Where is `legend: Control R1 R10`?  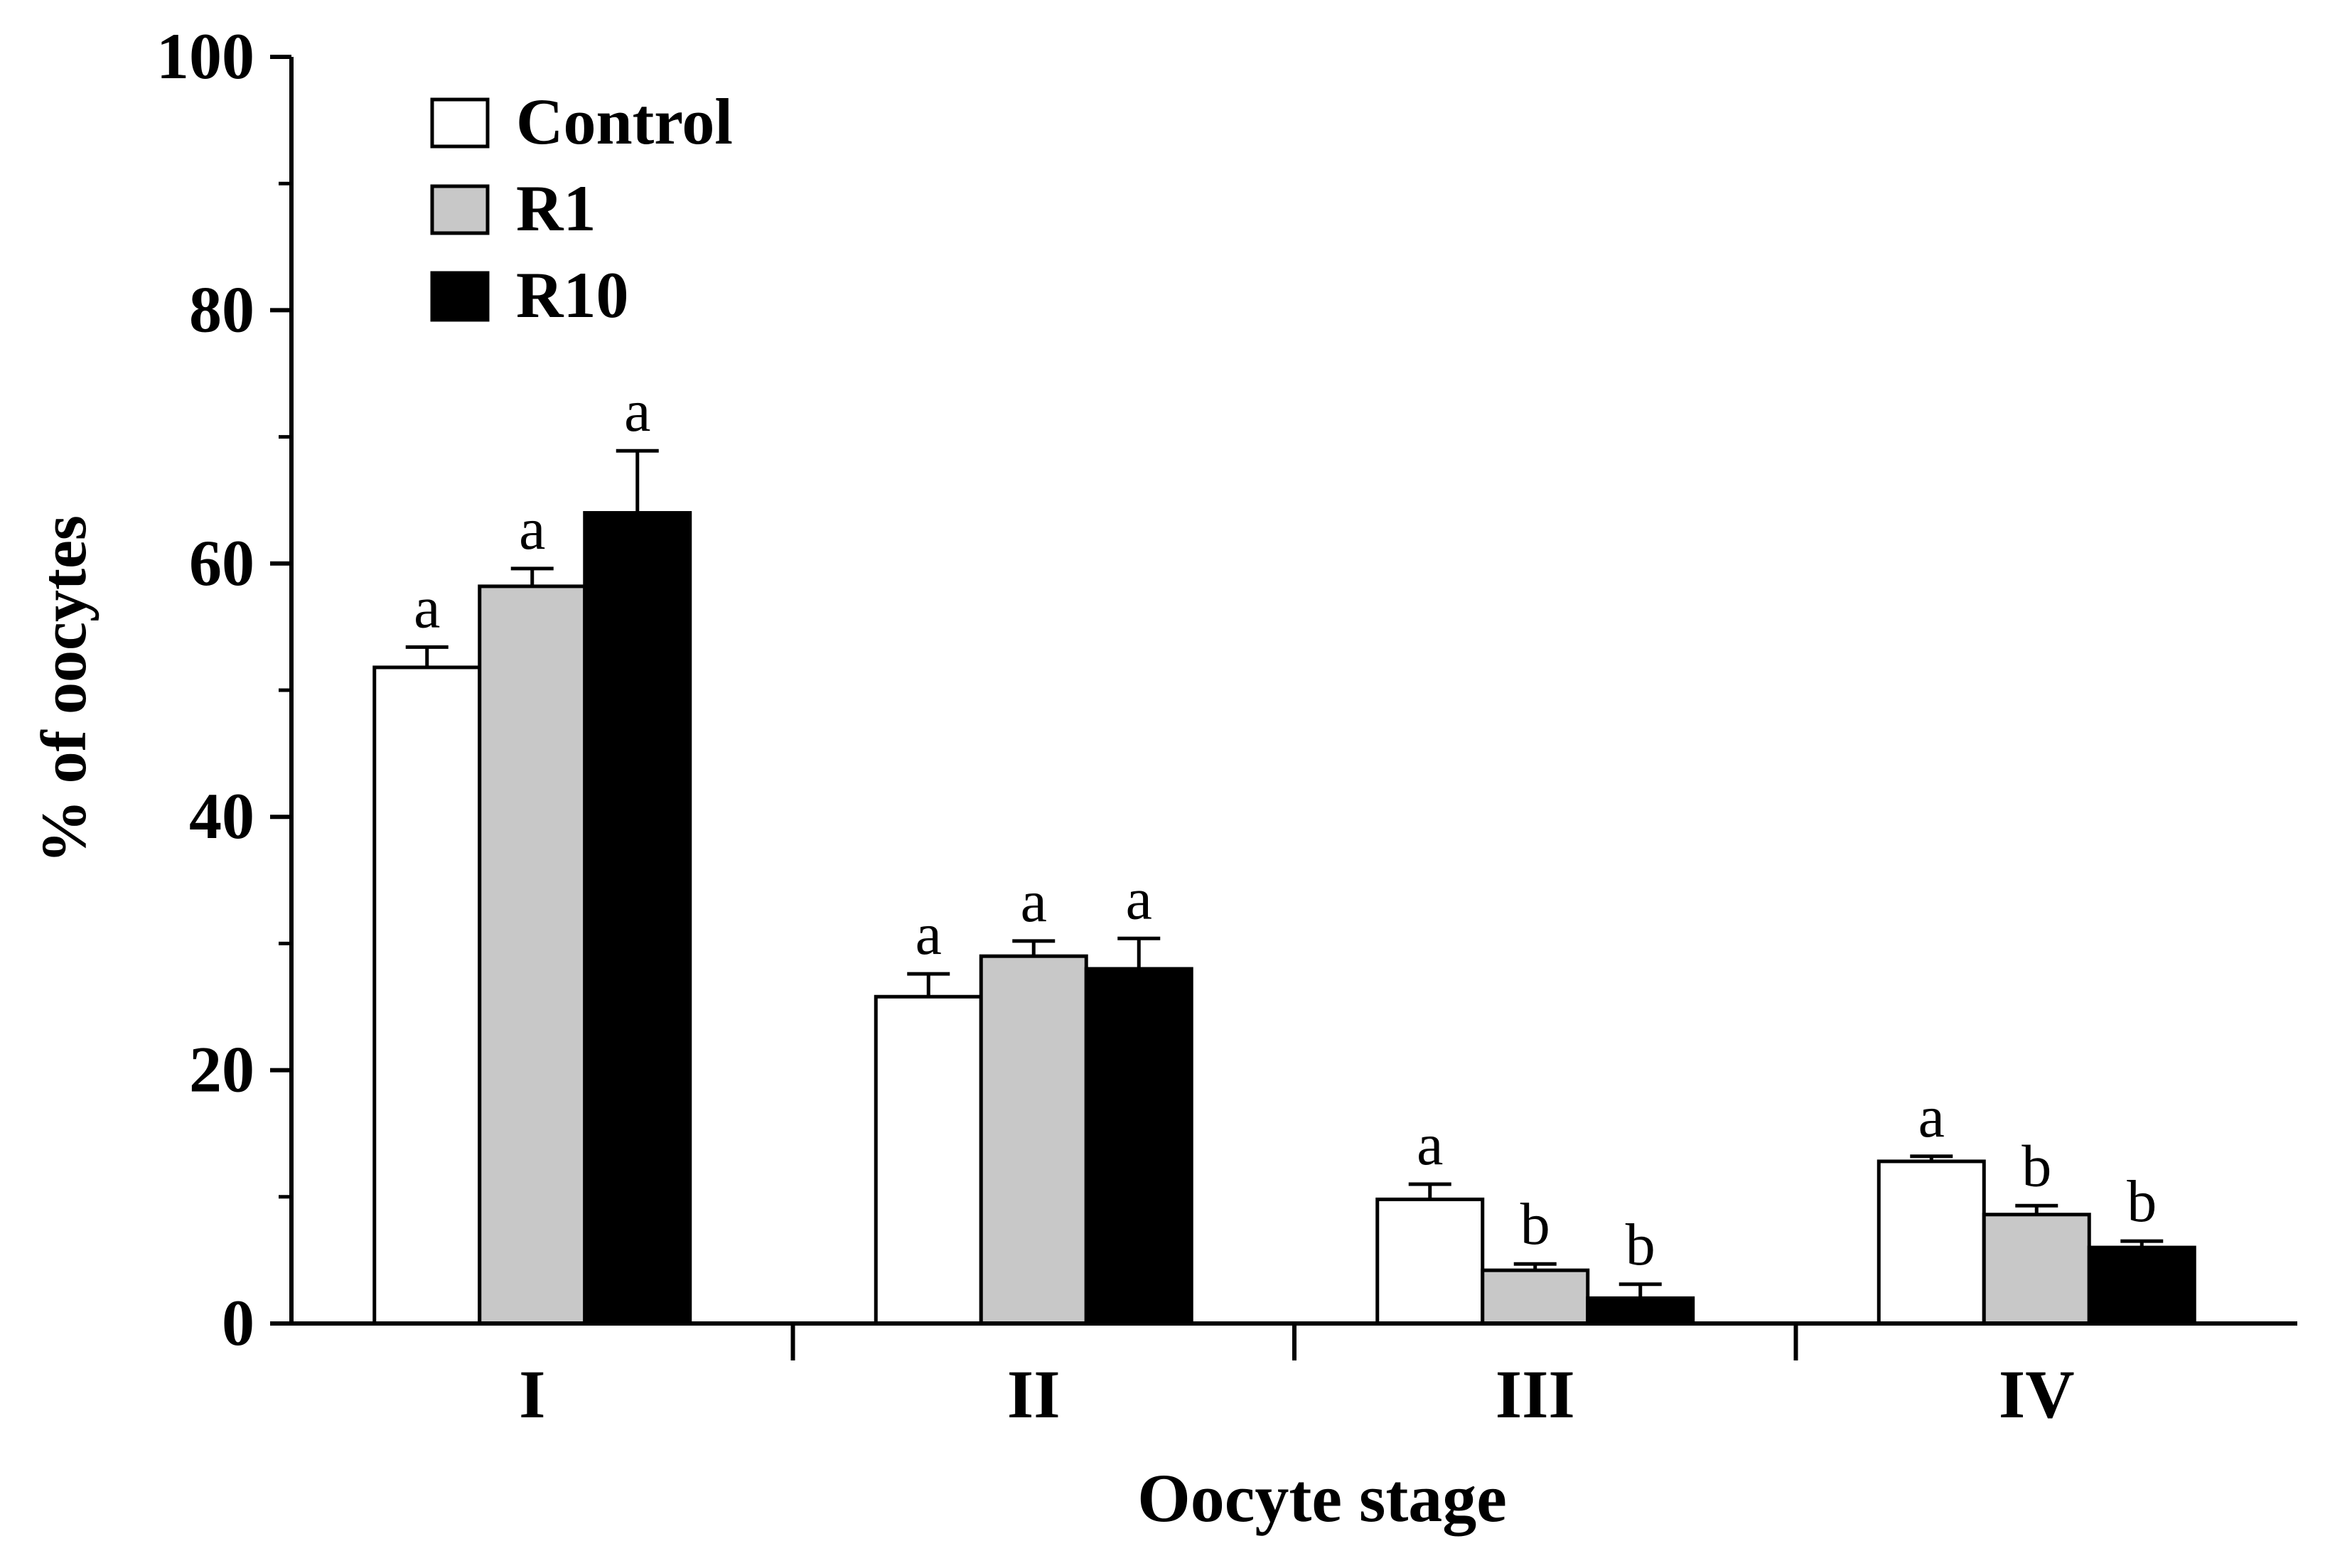 legend: Control R1 R10 is located at coordinates (581, 208).